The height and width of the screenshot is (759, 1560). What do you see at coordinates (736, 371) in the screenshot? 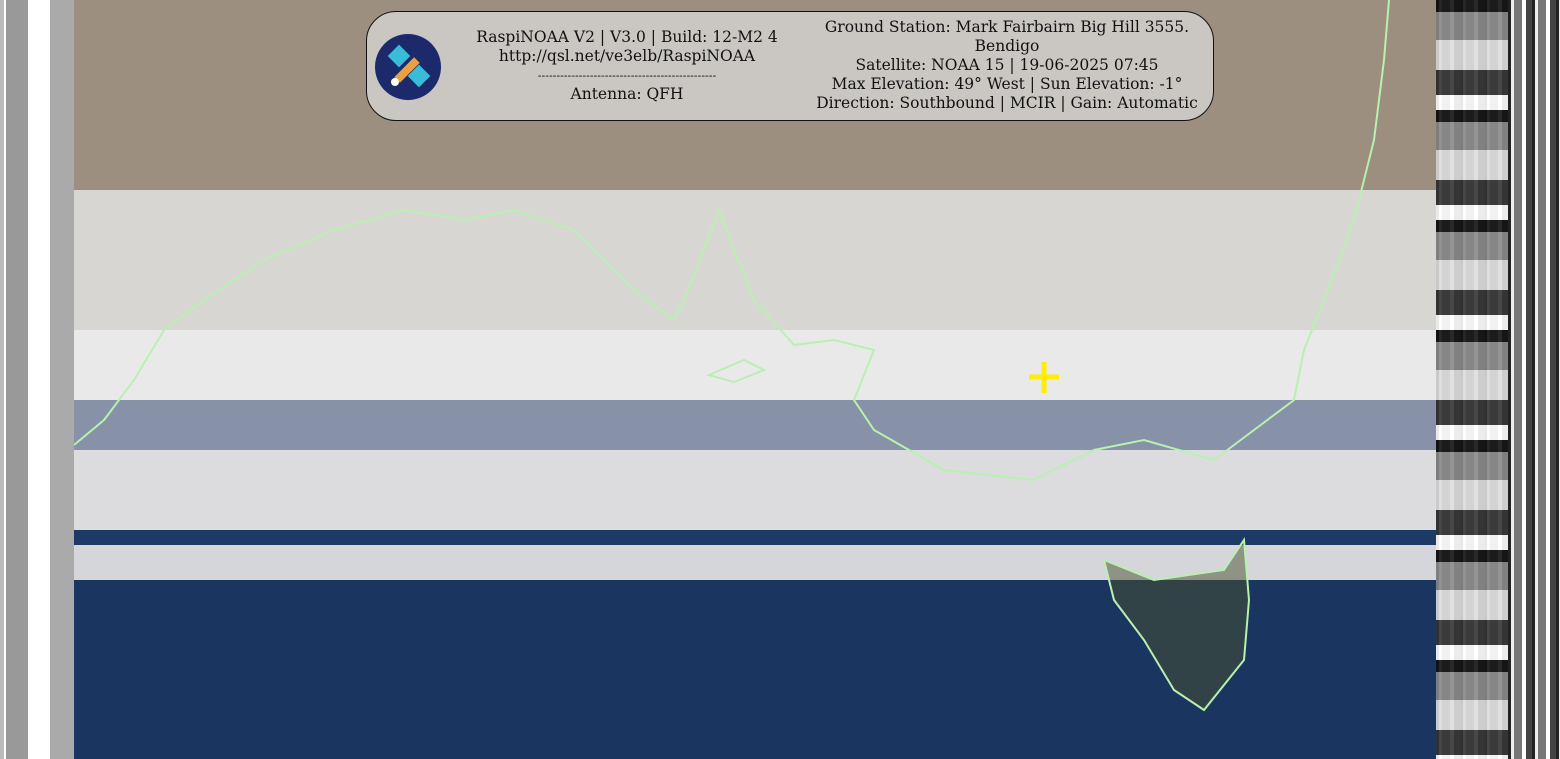
I see `coastline-kangaroo-island` at bounding box center [736, 371].